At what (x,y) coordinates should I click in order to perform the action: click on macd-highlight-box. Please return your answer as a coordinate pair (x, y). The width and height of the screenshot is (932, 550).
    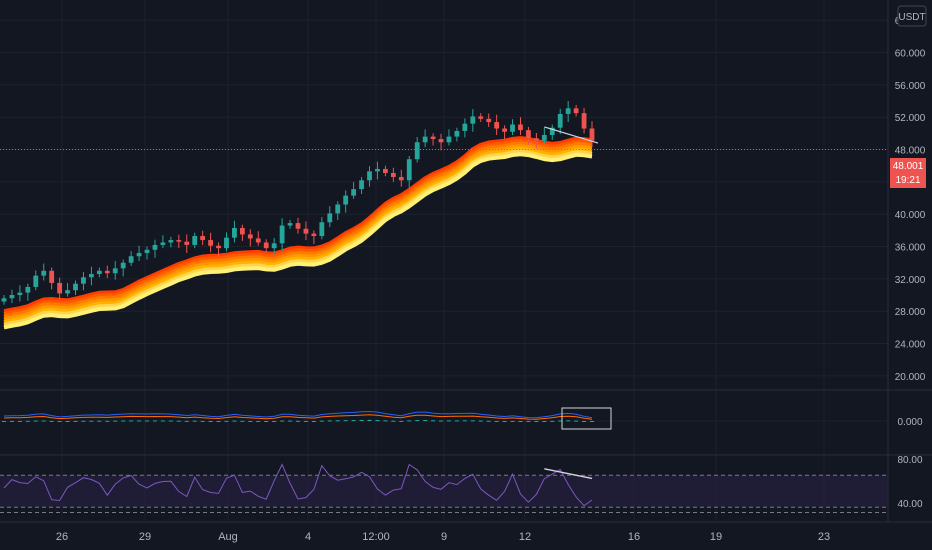
    Looking at the image, I should click on (586, 418).